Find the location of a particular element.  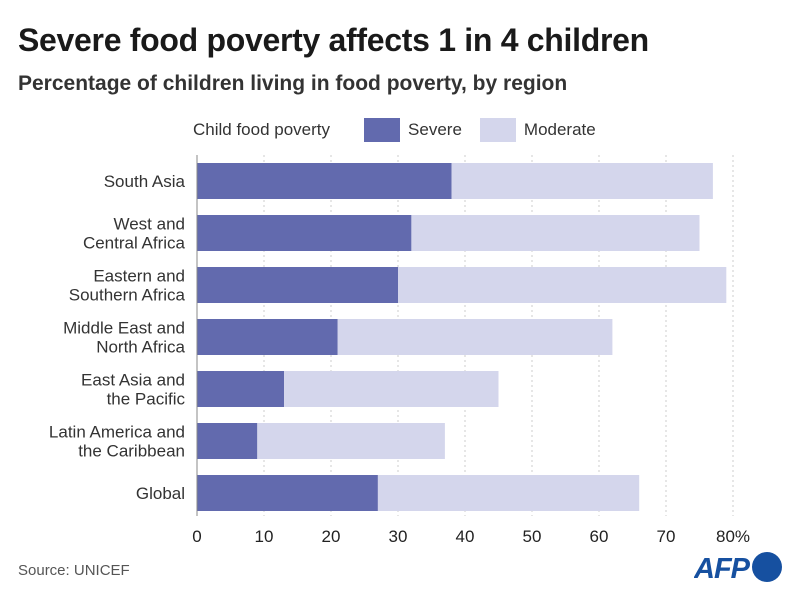

category-label: North Africa is located at coordinates (140, 347).